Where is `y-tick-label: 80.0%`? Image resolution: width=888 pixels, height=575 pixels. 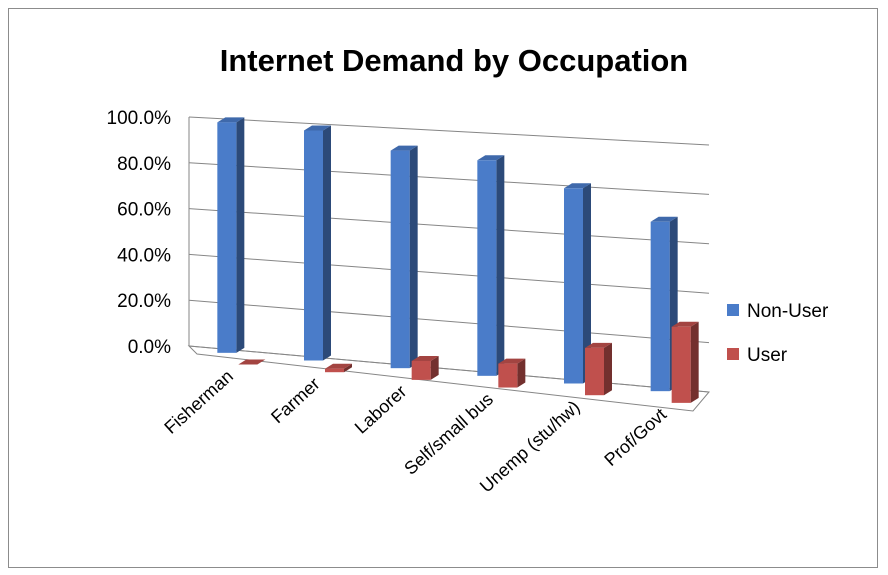
y-tick-label: 80.0% is located at coordinates (144, 164).